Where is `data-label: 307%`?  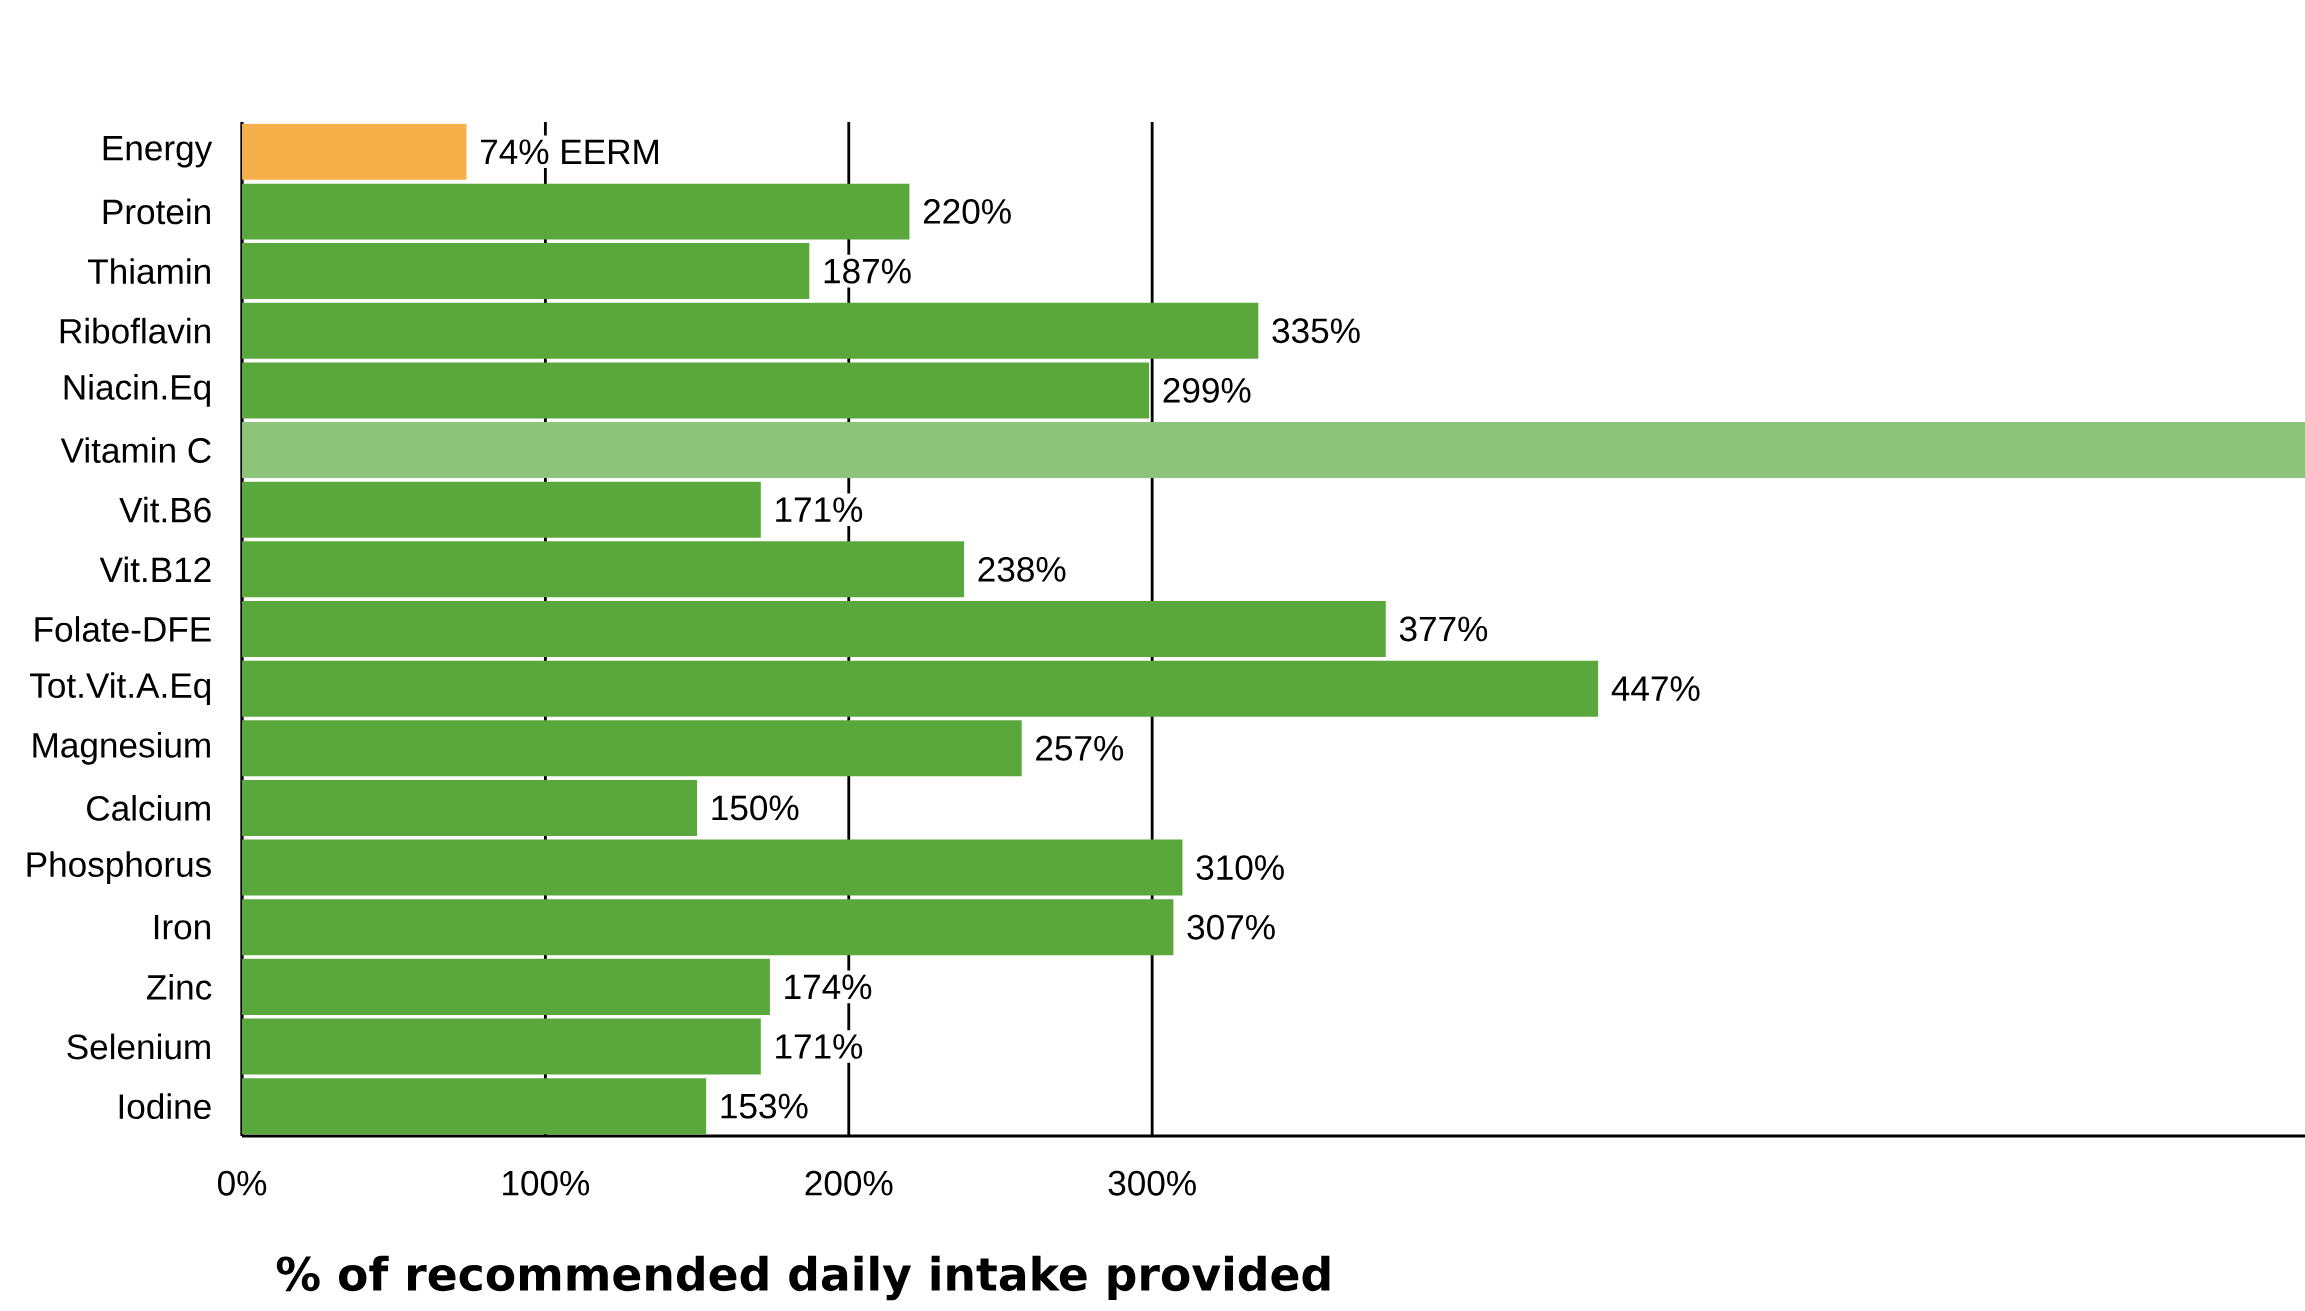
data-label: 307% is located at coordinates (1231, 927).